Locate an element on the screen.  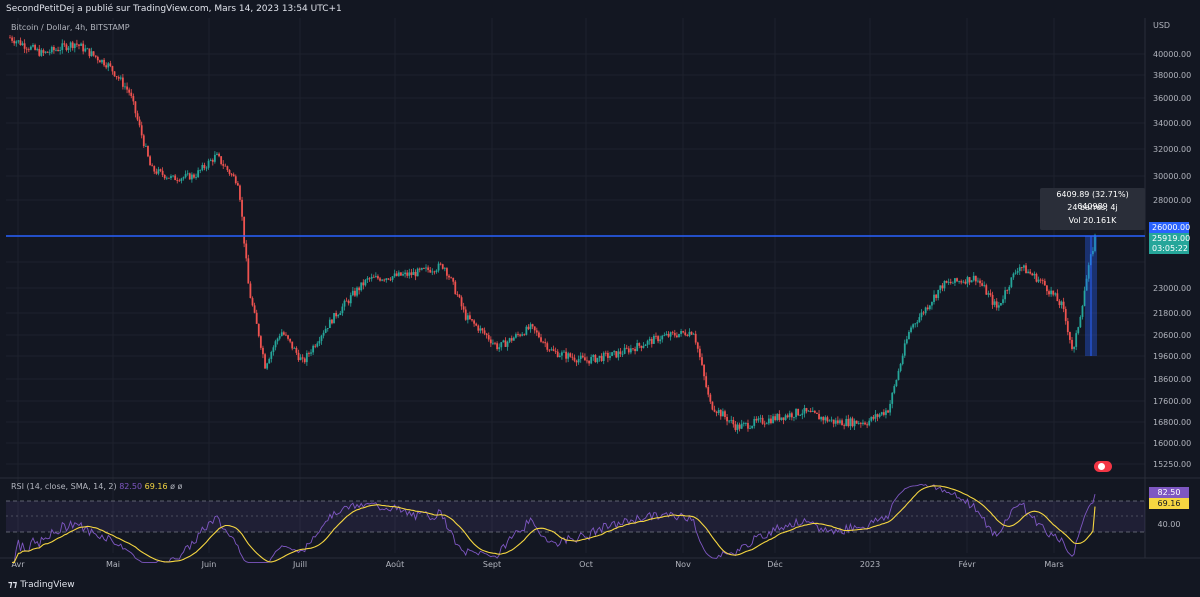
y-tick-label: 40000.00 is located at coordinates (1172, 54).